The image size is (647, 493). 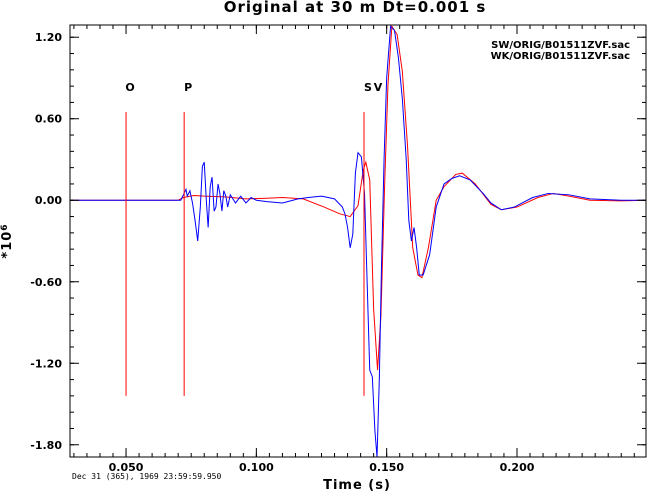 I want to click on y-tick-label: -1.80, so click(x=46, y=445).